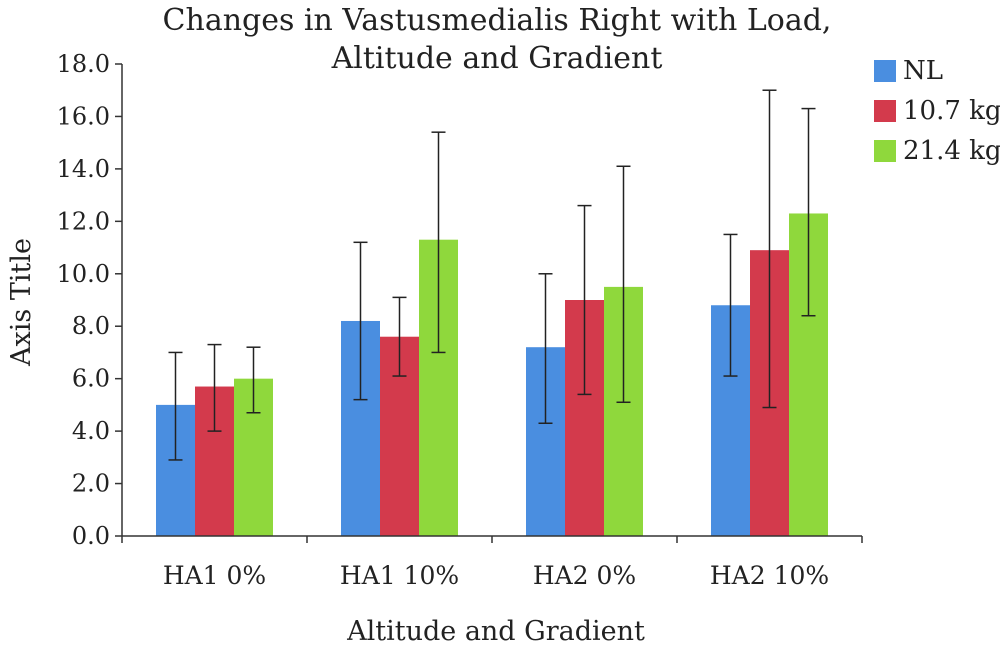 This screenshot has height=652, width=1000. What do you see at coordinates (399, 575) in the screenshot?
I see `x-tick-label: HA1 10%` at bounding box center [399, 575].